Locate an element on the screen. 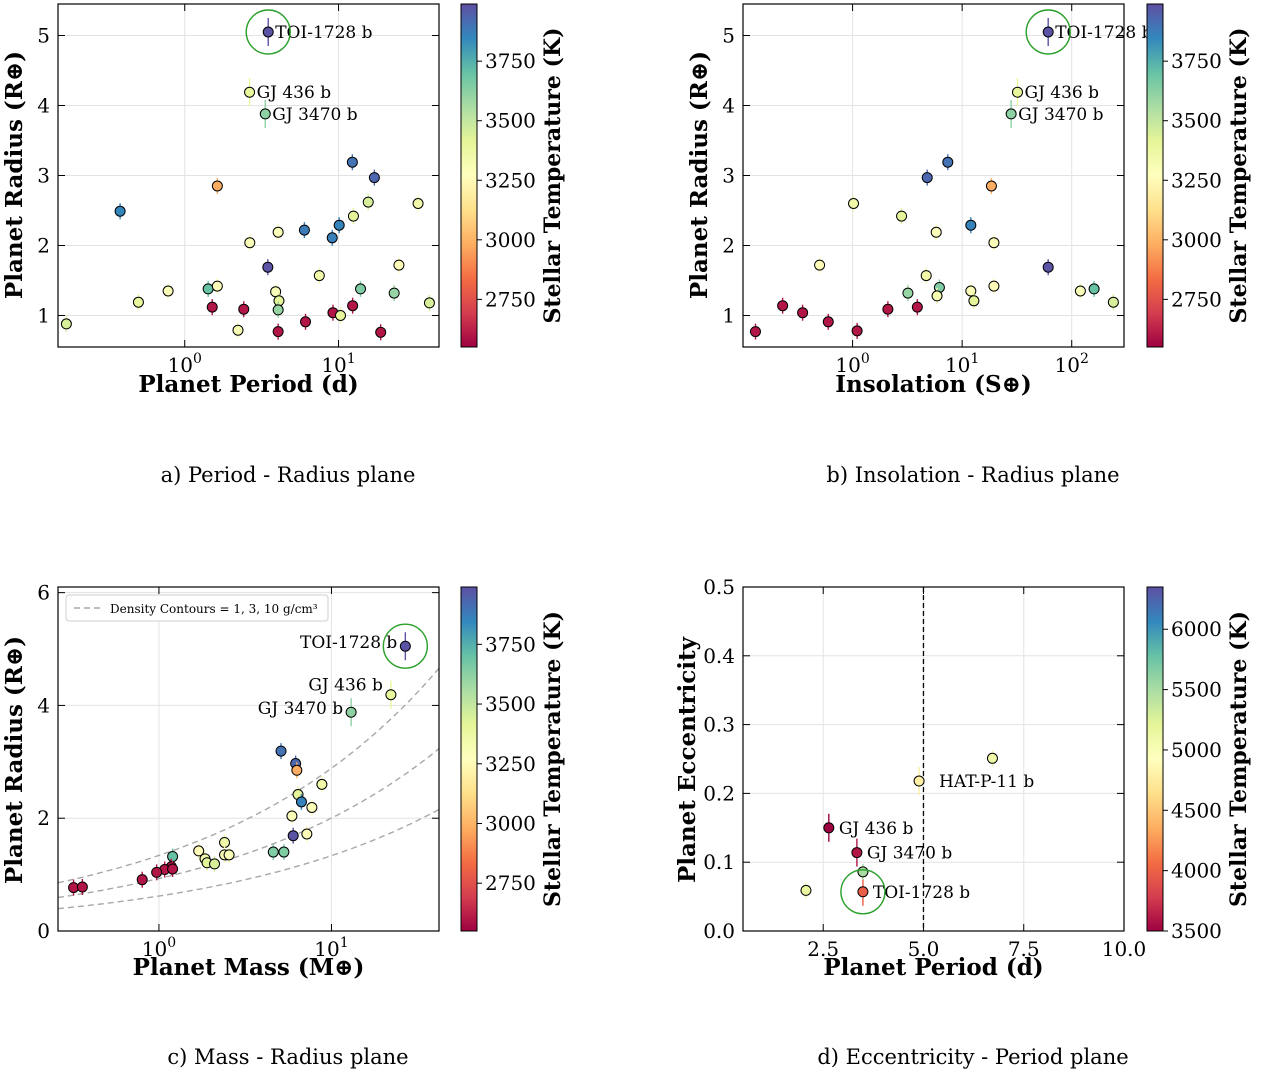  caption-d: d) Eccentricity - Period plane is located at coordinates (972, 1057).